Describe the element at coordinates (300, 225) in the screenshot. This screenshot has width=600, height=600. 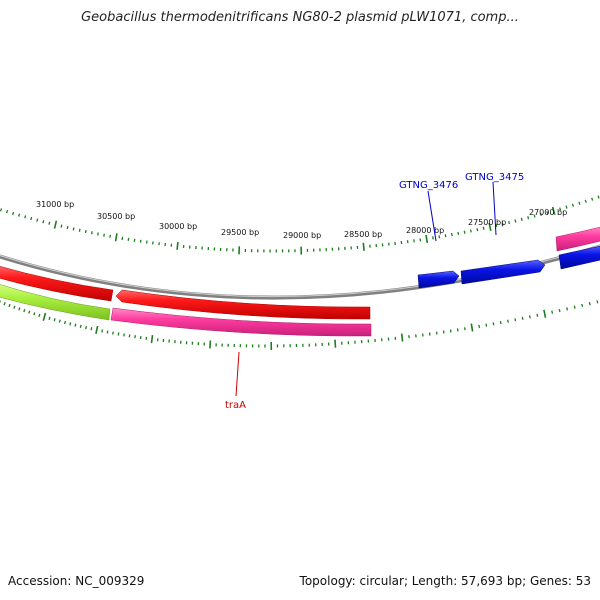
I see `upper-ruler-ticks` at that location.